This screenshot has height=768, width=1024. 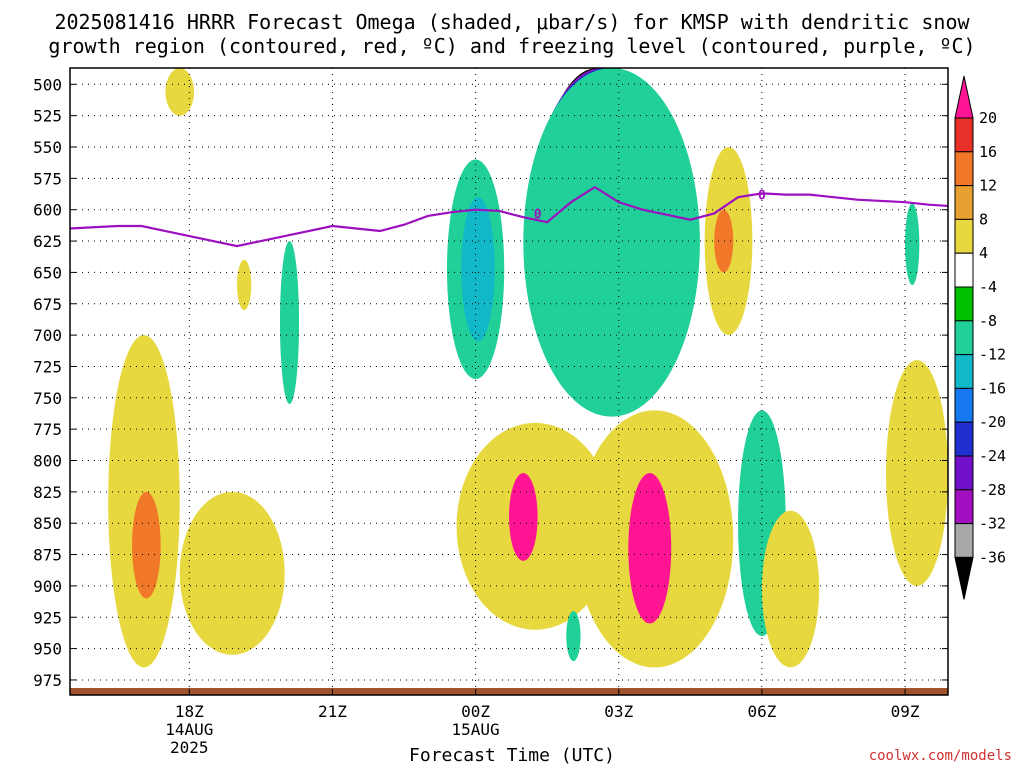 What do you see at coordinates (761, 711) in the screenshot?
I see `x-tick-label-06Z: 06Z` at bounding box center [761, 711].